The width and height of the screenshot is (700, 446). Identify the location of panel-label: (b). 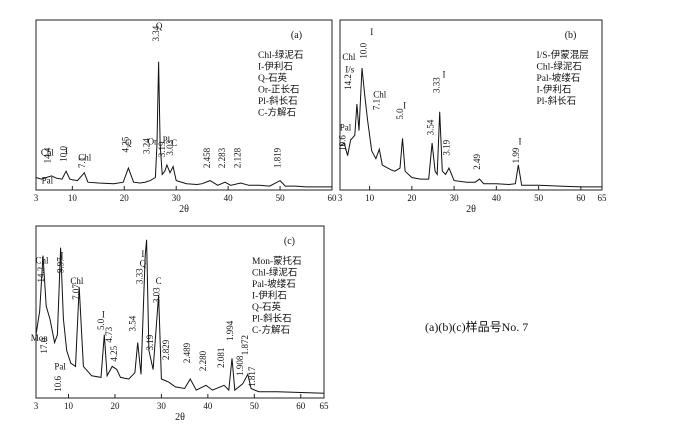
(571, 35).